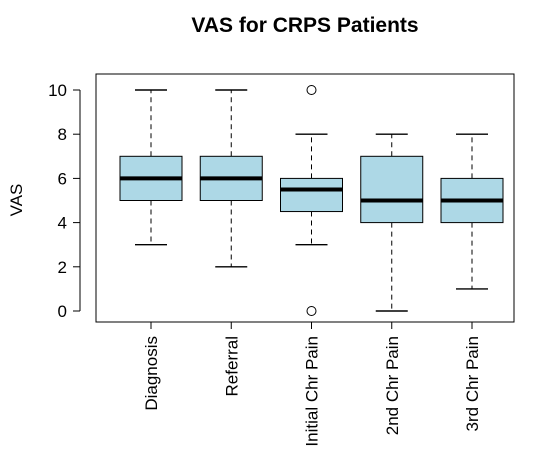 This screenshot has height=470, width=550. I want to click on x-tick-label: Diagnosis, so click(151, 373).